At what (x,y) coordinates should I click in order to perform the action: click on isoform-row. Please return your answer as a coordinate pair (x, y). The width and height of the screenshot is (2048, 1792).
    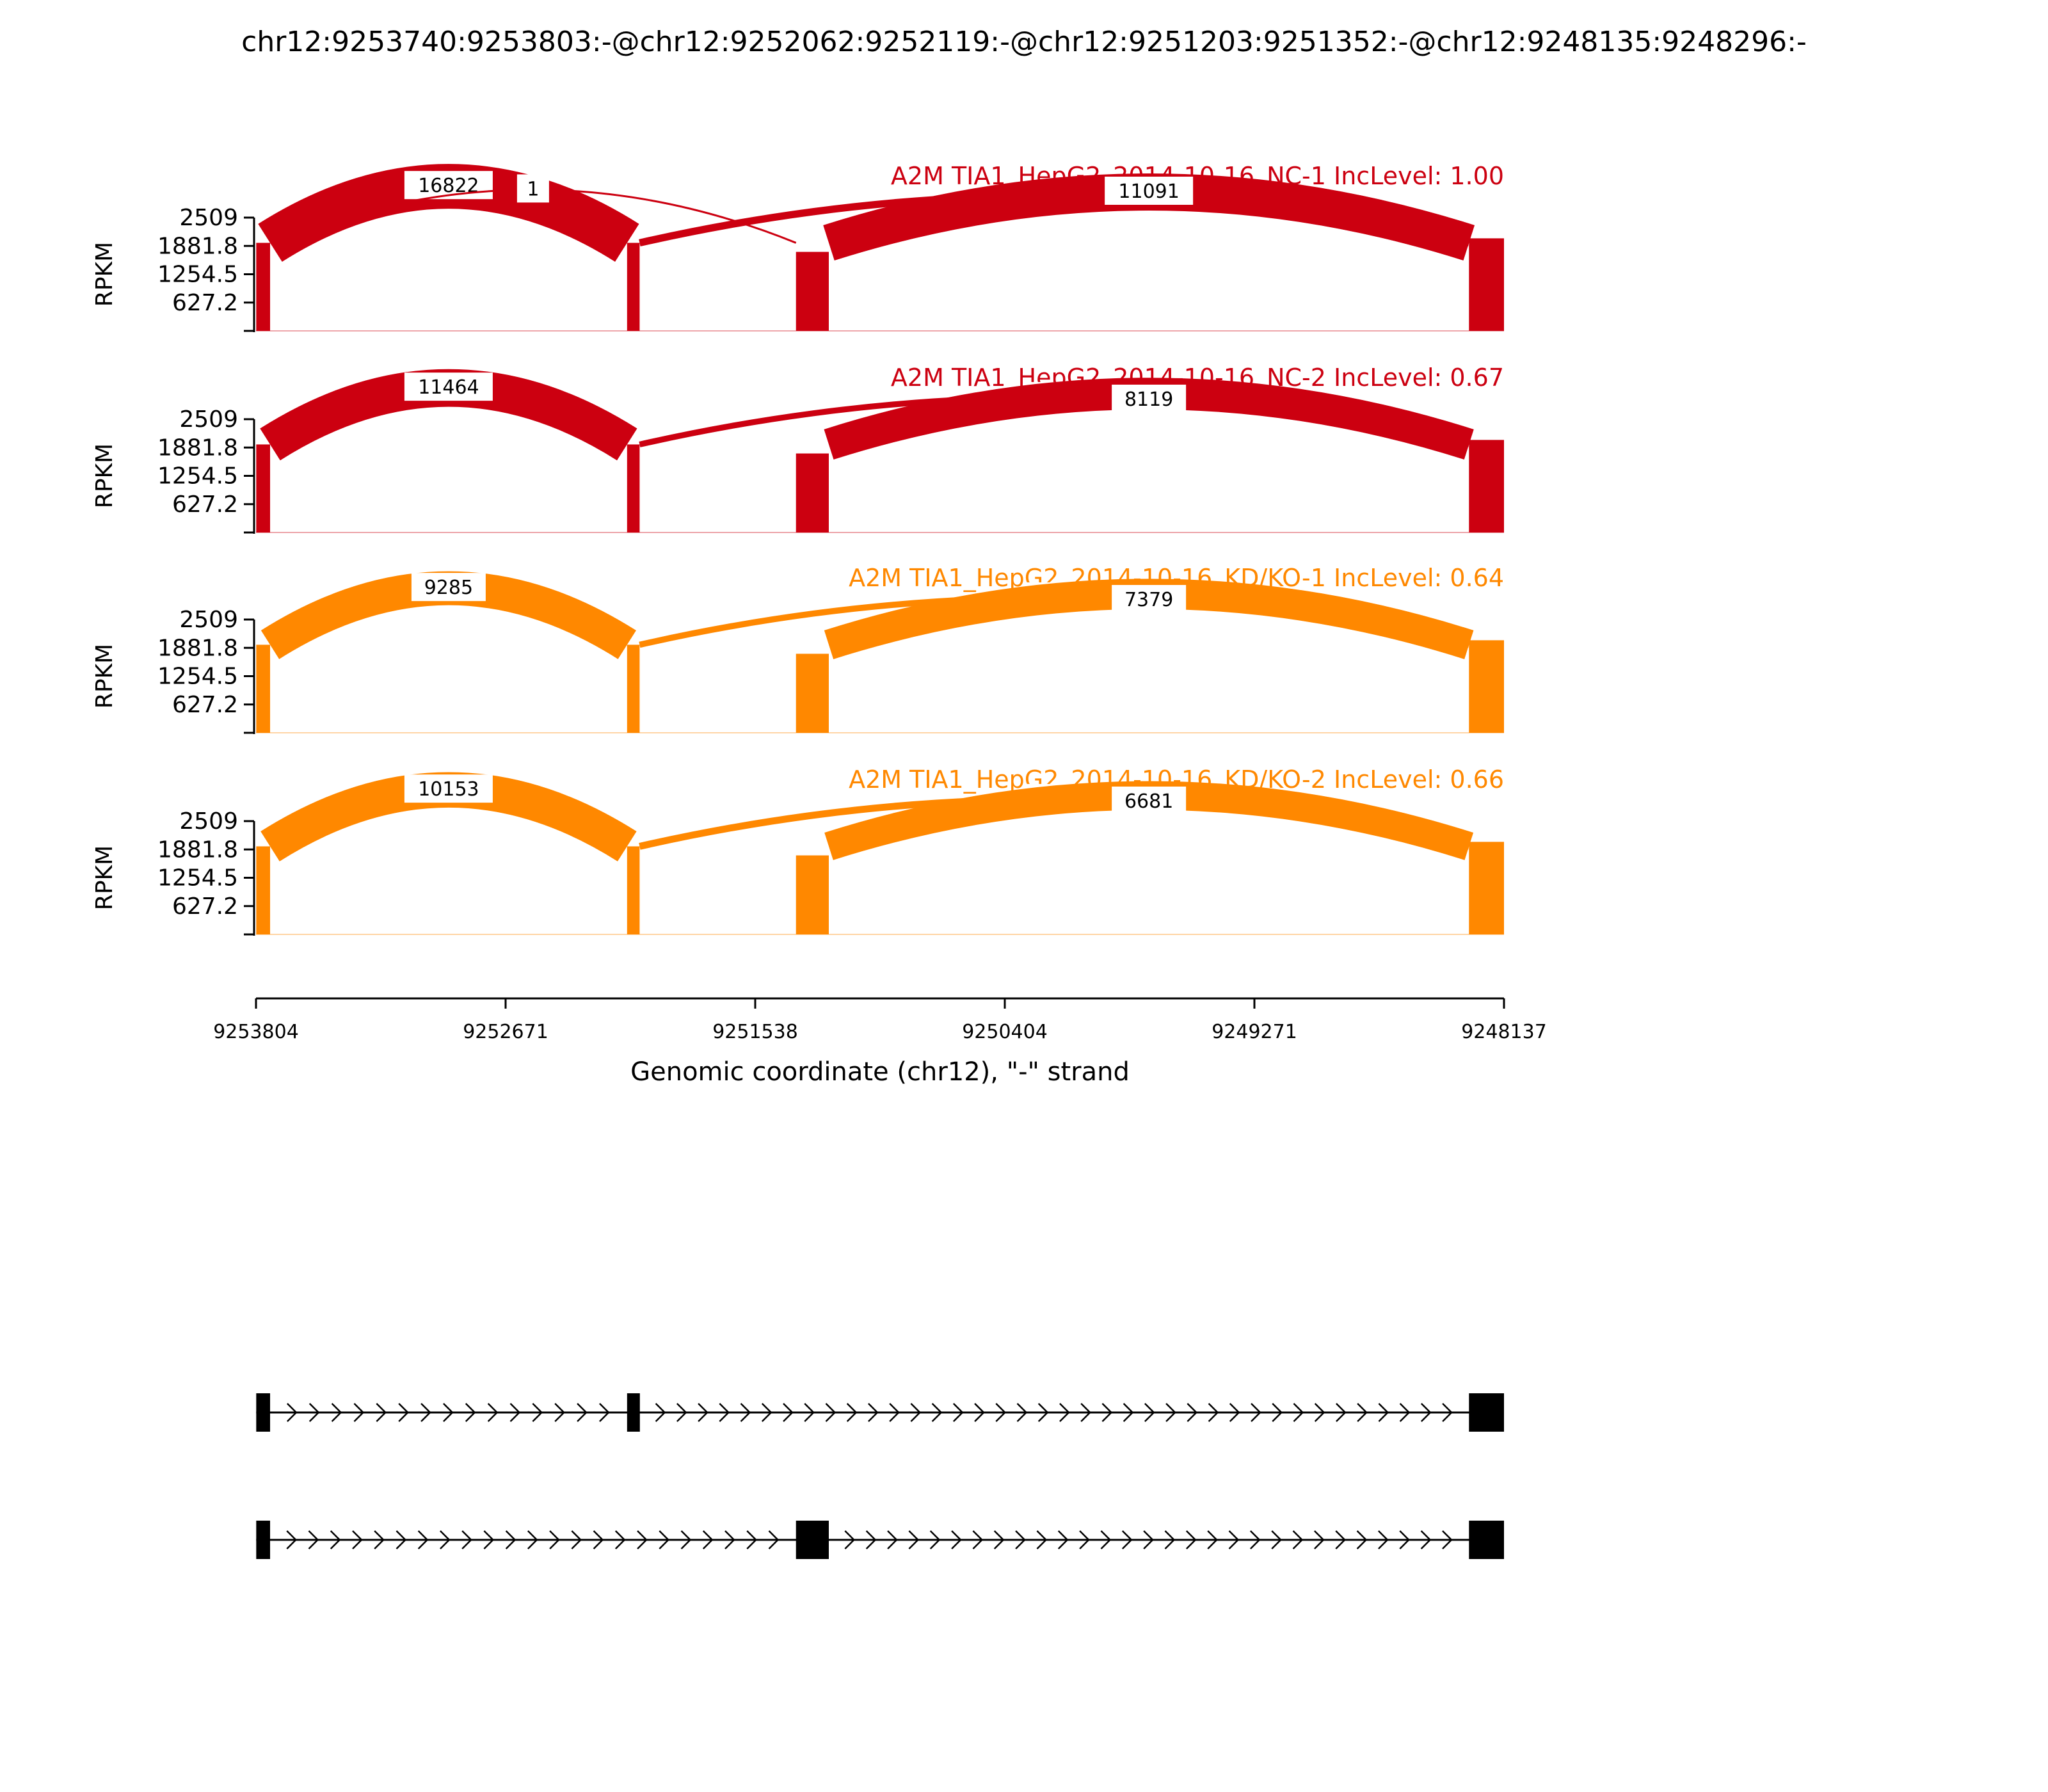
    Looking at the image, I should click on (880, 1540).